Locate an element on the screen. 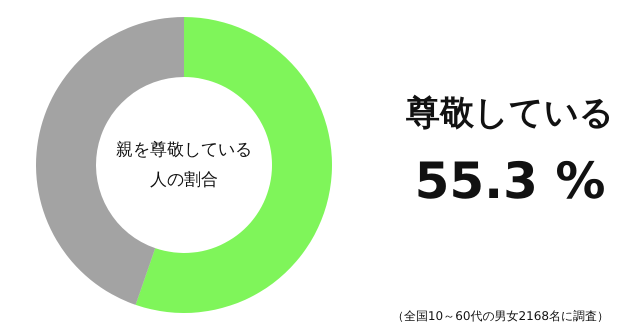 The image size is (621, 331). data-label: 55.3 % is located at coordinates (510, 181).